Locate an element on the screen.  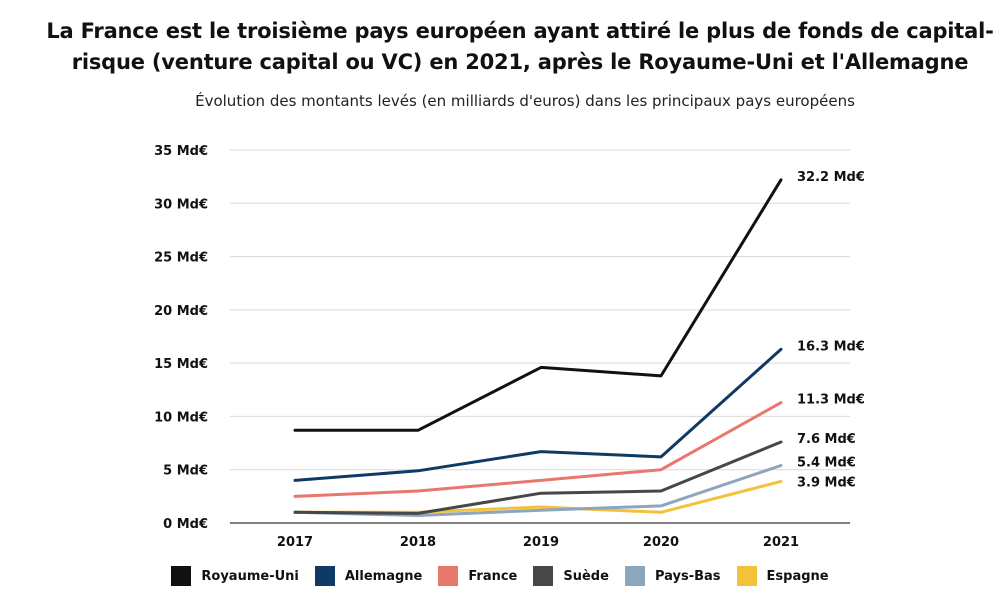
legend-item: Allemagne is located at coordinates (368, 576).